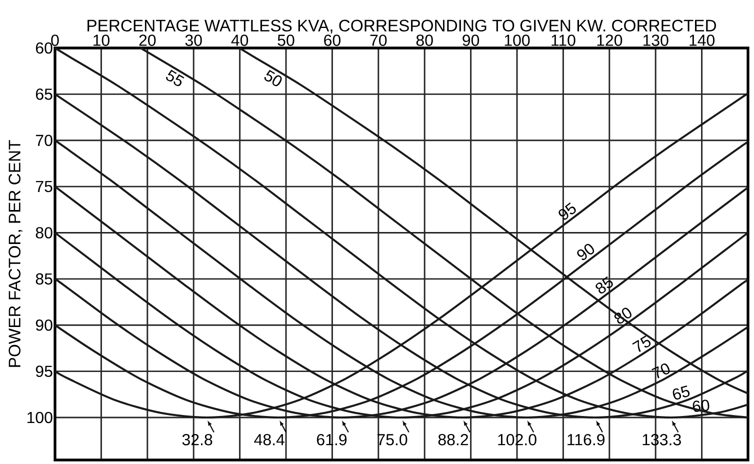 This screenshot has height=464, width=754. Describe the element at coordinates (378, 40) in the screenshot. I see `x-tick-label: 70` at that location.